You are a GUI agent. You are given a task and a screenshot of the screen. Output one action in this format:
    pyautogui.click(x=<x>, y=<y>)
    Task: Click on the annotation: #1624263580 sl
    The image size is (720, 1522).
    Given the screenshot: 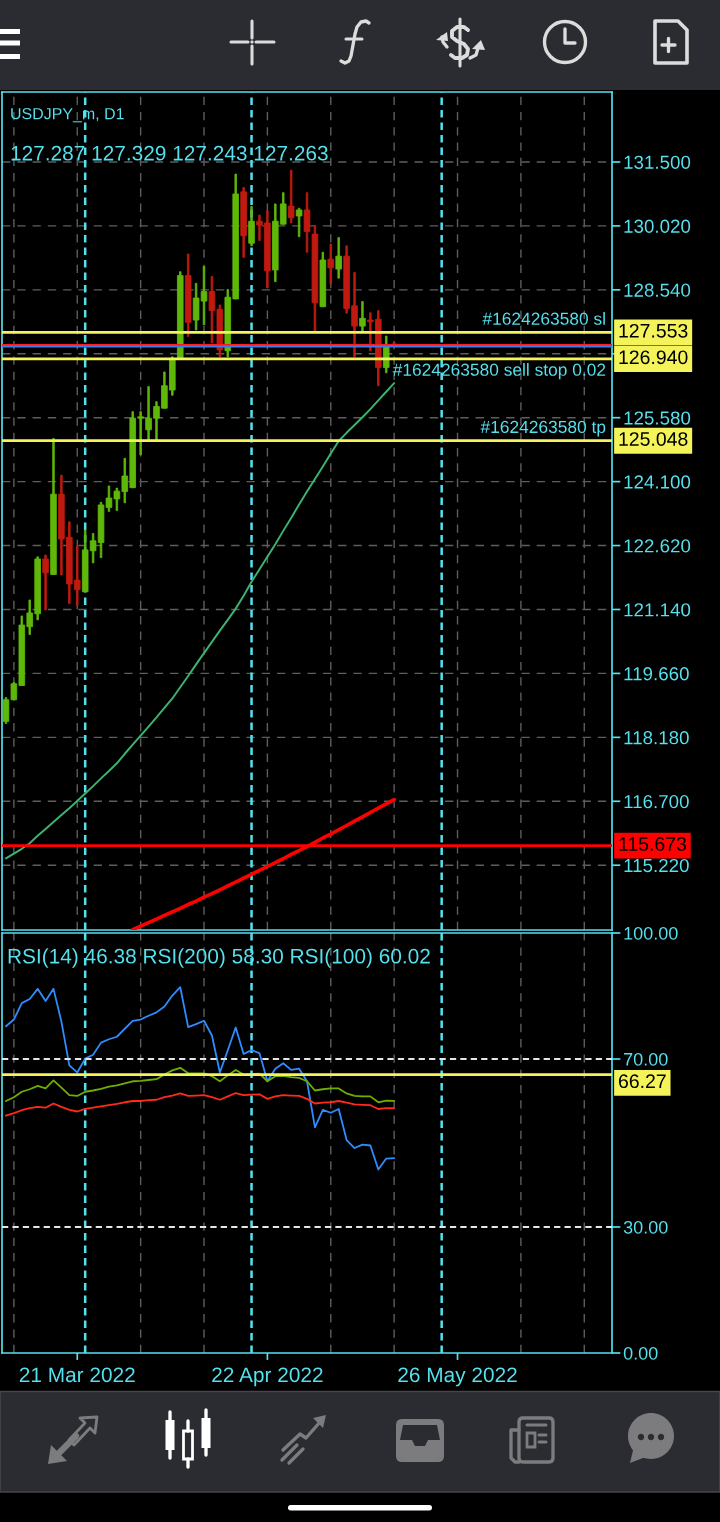 What is the action you would take?
    pyautogui.click(x=543, y=318)
    